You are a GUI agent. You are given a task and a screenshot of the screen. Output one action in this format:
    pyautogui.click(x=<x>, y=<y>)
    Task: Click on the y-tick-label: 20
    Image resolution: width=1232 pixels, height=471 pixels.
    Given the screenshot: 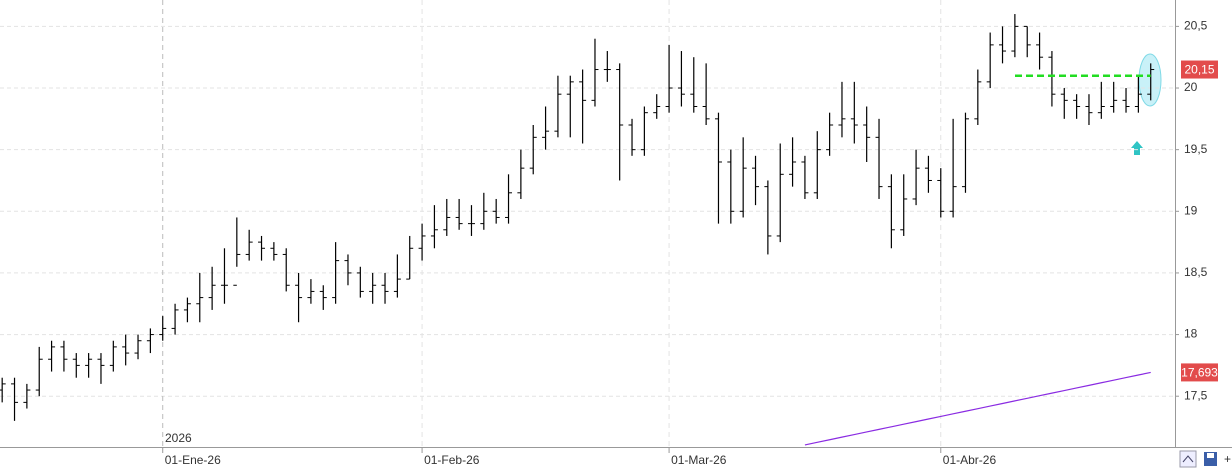 What is the action you would take?
    pyautogui.click(x=1191, y=87)
    